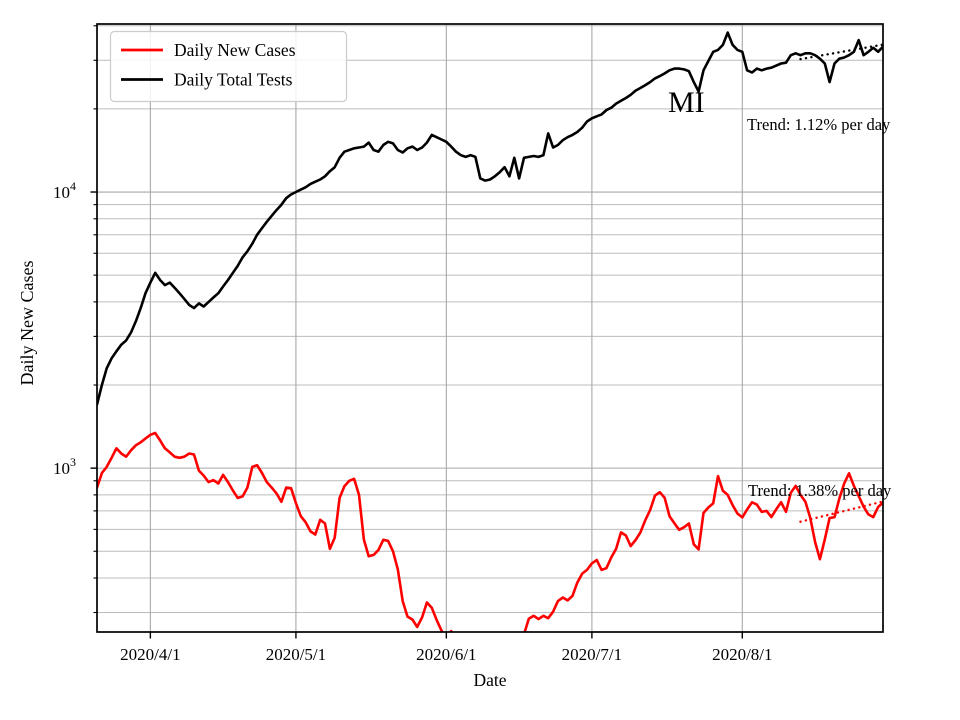 The width and height of the screenshot is (960, 720). I want to click on x-tick-label: 2020/8/1, so click(742, 654).